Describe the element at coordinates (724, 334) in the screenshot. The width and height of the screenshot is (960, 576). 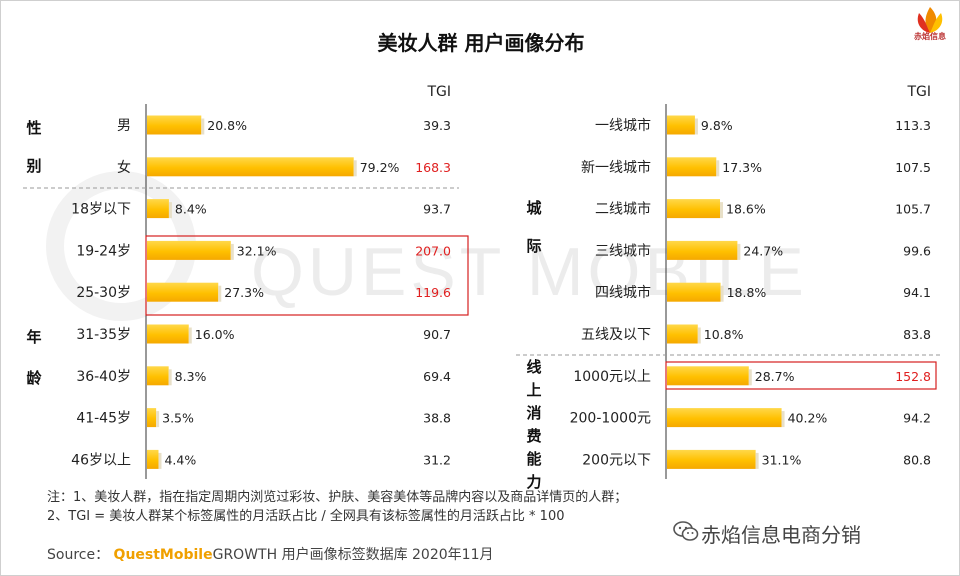
I see `value-label: 10.8%` at that location.